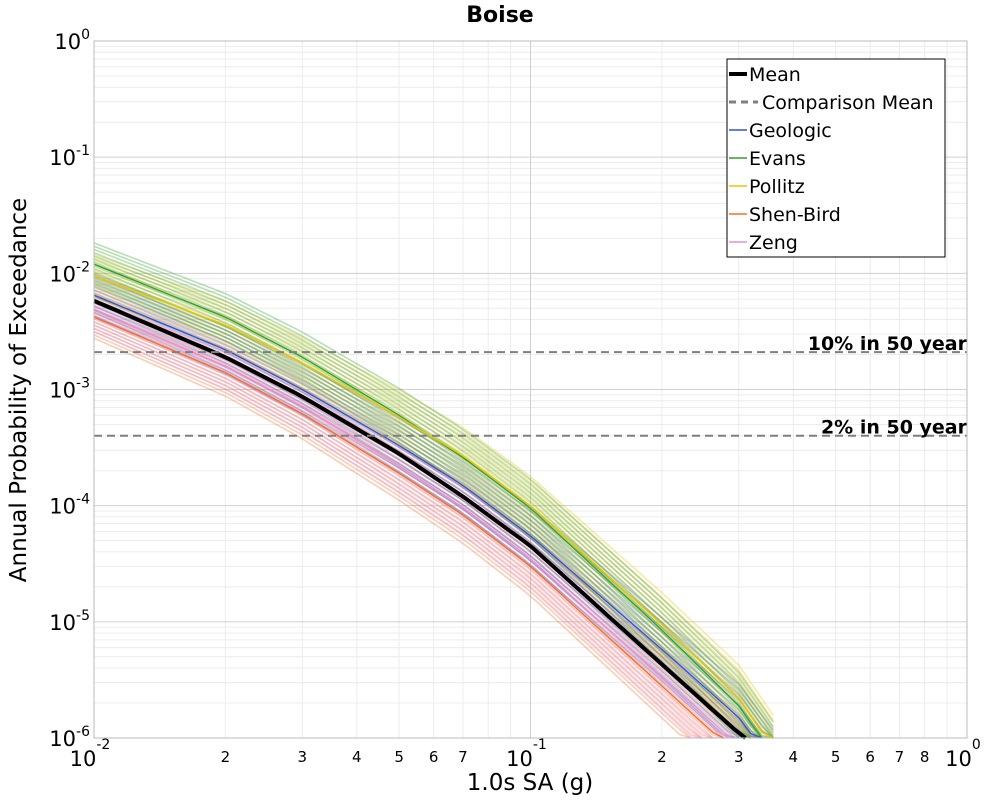 Image resolution: width=1000 pixels, height=800 pixels. What do you see at coordinates (795, 215) in the screenshot?
I see `legend-label: Shen-Bird` at bounding box center [795, 215].